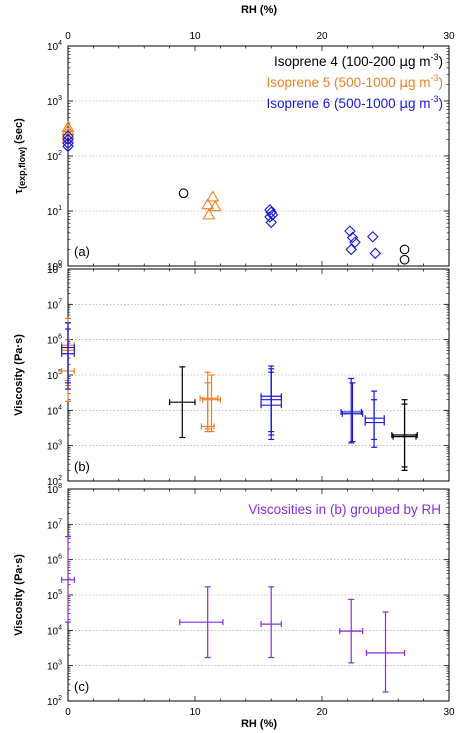 The width and height of the screenshot is (458, 733). I want to click on annotation-text: Viscosities in (b) grouped by RH, so click(344, 509).